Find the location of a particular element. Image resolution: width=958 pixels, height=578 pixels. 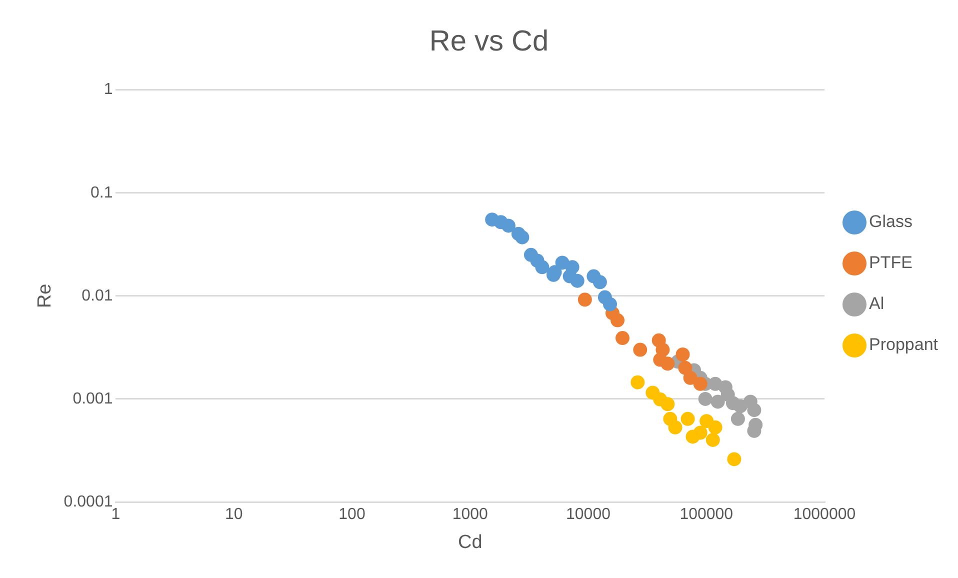

chart-title: Re vs Cd is located at coordinates (489, 41).